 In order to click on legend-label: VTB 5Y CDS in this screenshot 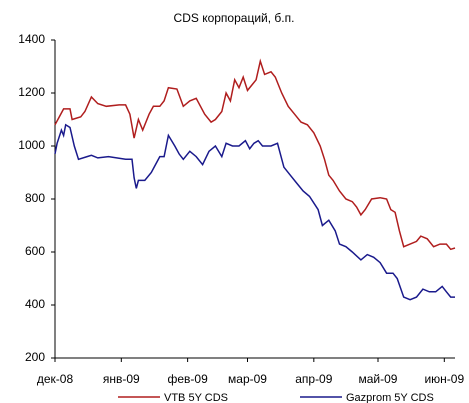, I will do `click(196, 397)`.